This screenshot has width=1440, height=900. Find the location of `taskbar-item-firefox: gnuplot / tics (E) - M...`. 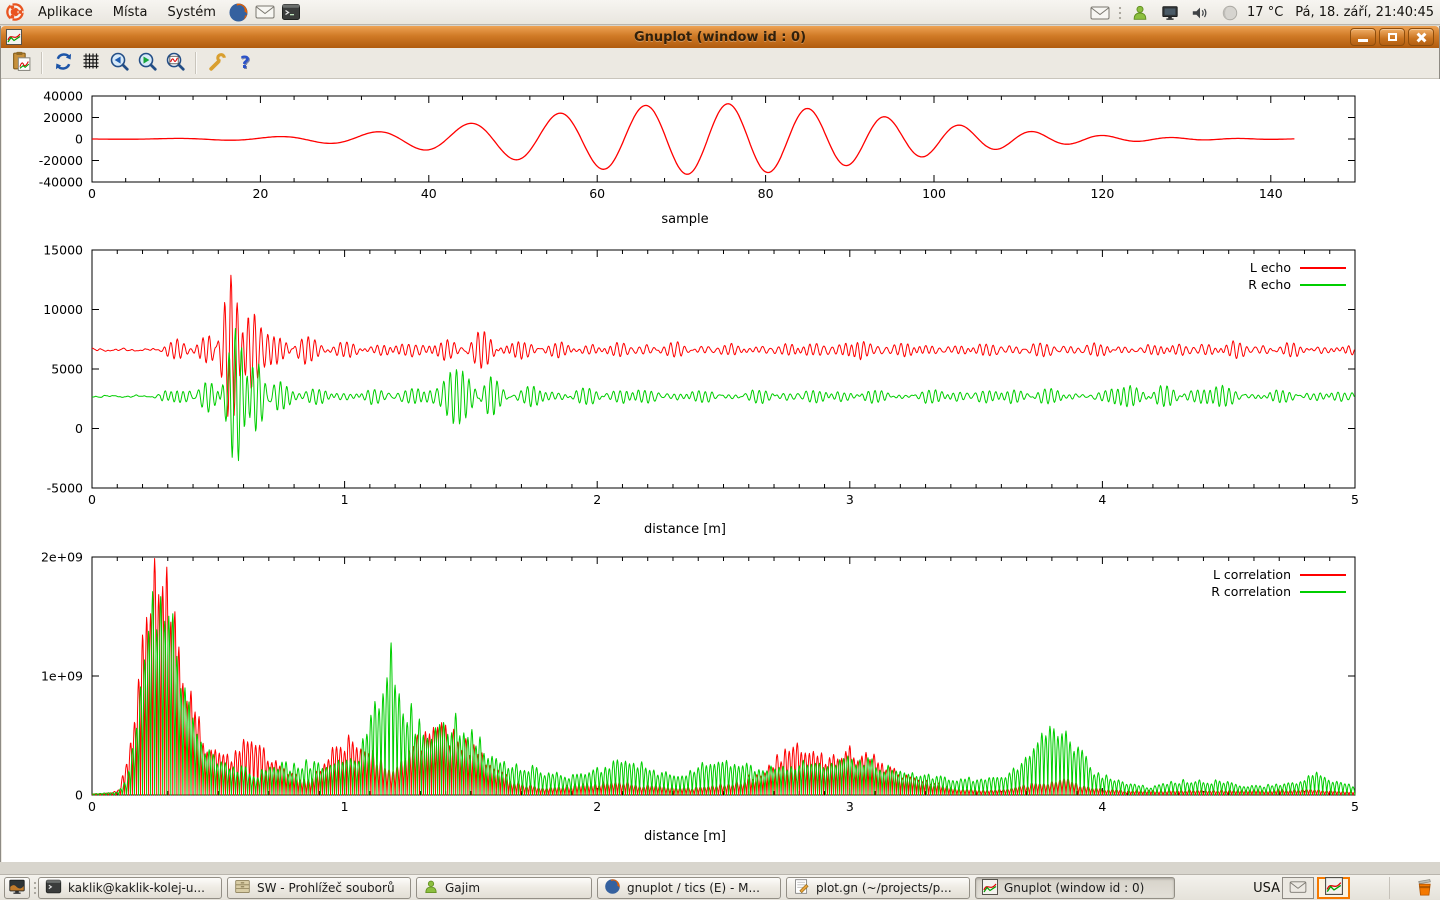

taskbar-item-firefox: gnuplot / tics (E) - M... is located at coordinates (689, 888).